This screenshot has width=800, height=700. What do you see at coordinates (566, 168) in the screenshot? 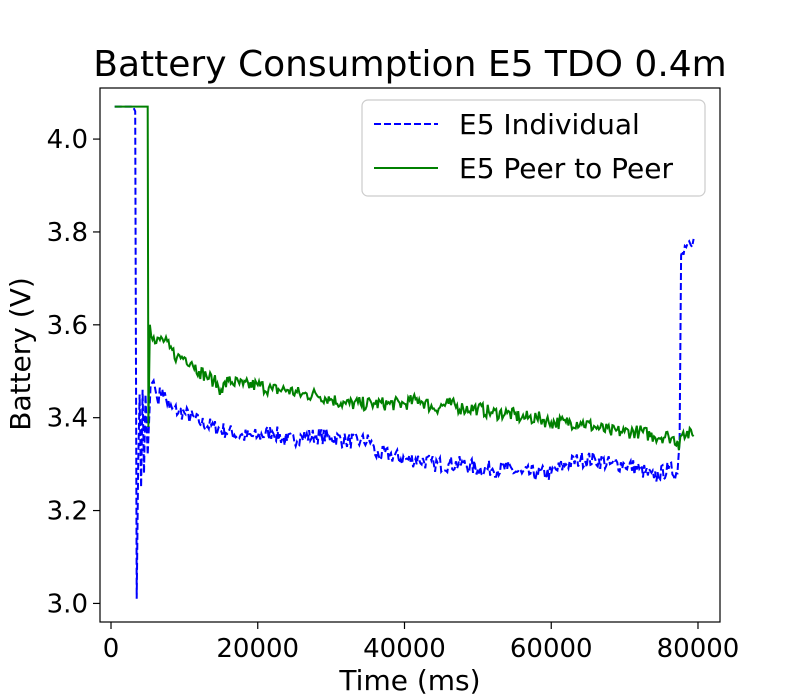
I see `legend-label-e5-peer-to-peer: E5 Peer to Peer` at bounding box center [566, 168].